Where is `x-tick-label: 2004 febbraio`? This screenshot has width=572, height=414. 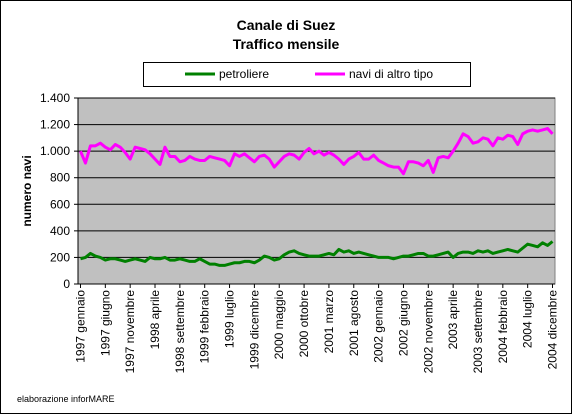
x-tick-label: 2004 febbraio is located at coordinates (503, 327).